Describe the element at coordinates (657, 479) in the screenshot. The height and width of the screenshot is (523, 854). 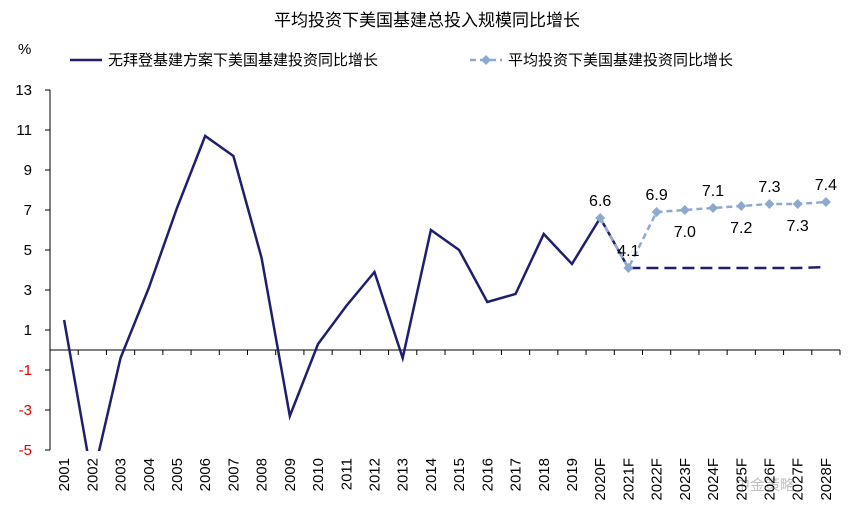
I see `x-tick-label: 2022F` at that location.